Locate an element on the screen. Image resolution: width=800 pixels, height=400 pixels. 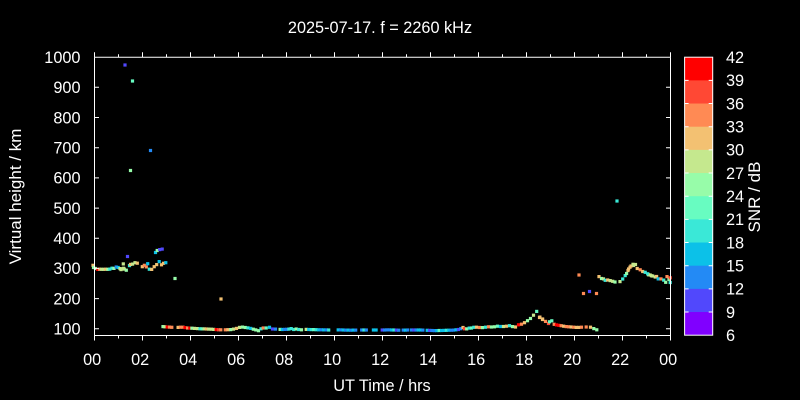
svg-text: UT Time / hrs is located at coordinates (381, 386).